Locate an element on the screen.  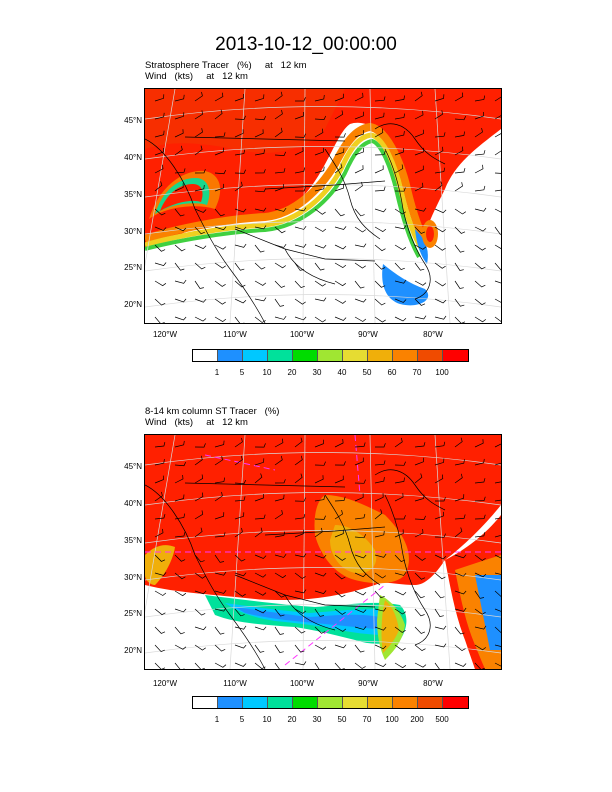
lat-label: 25°N is located at coordinates (133, 613).